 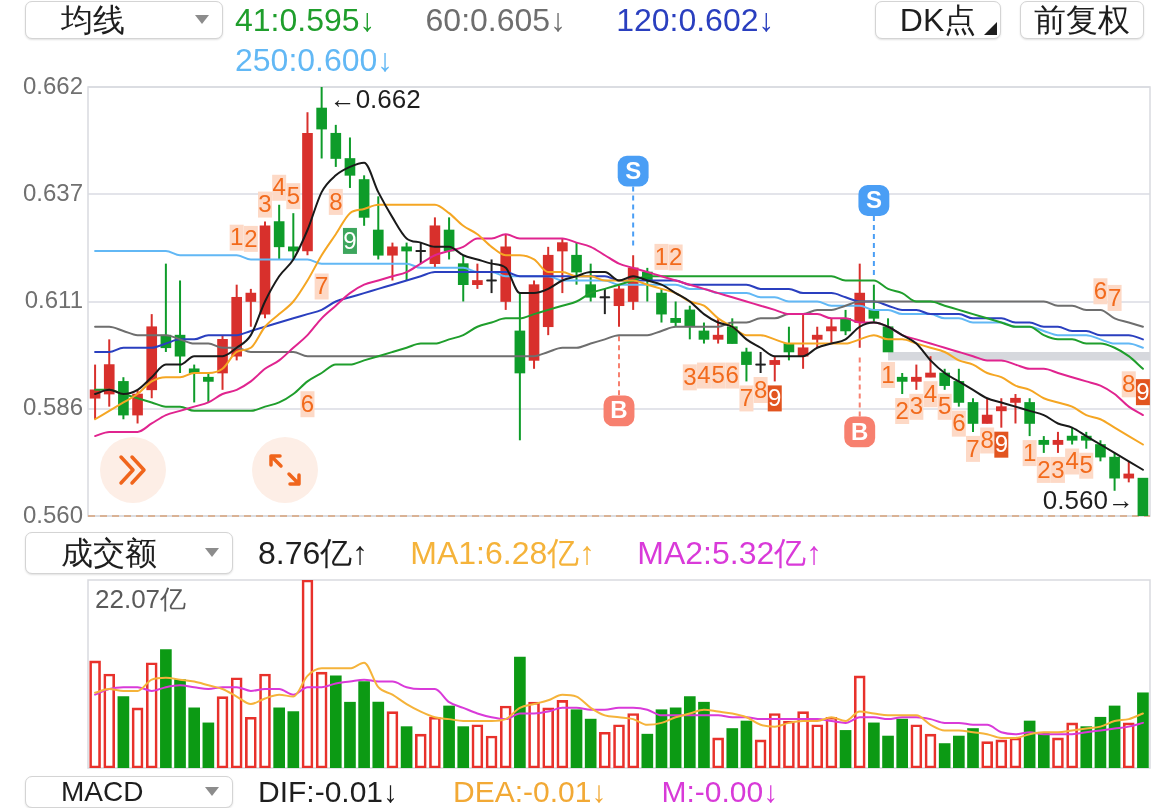 I want to click on text: DK点, so click(x=938, y=20).